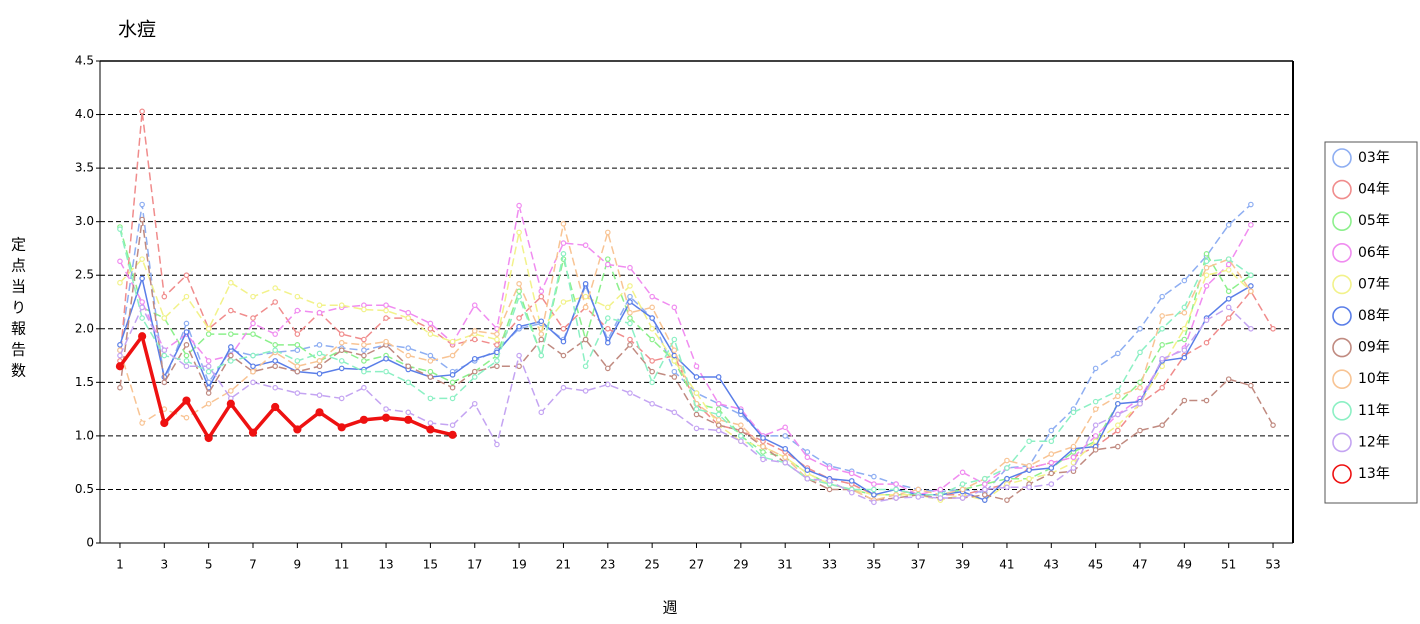  Describe the element at coordinates (1374, 442) in the screenshot. I see `legend-label: 12年` at that location.